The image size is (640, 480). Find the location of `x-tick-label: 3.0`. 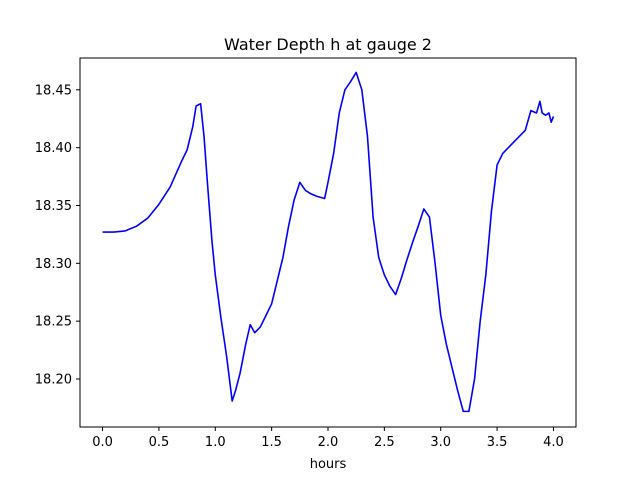

x-tick-label: 3.0 is located at coordinates (440, 442).